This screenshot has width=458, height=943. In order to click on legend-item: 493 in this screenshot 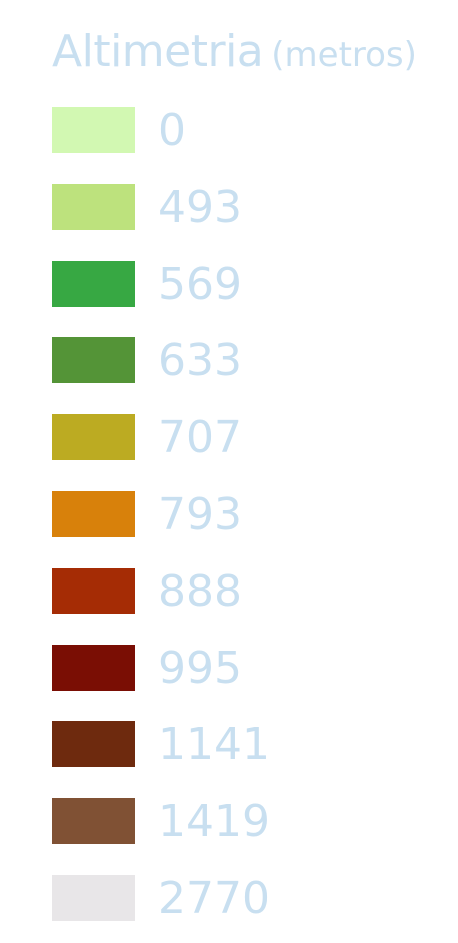, I will do `click(242, 208)`.